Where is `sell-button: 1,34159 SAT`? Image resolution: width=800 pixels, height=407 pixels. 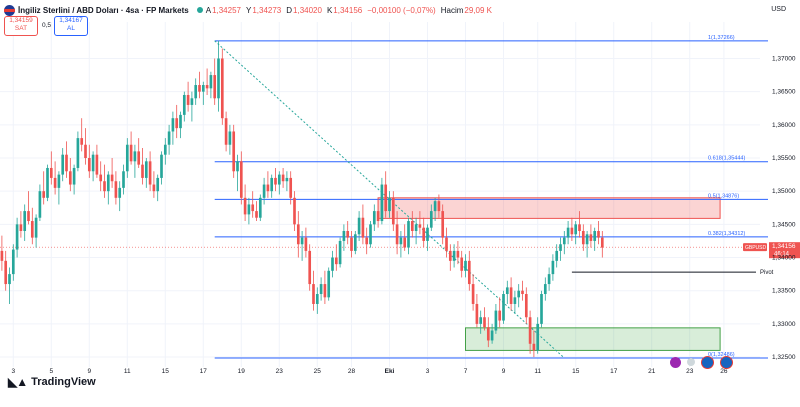
sell-button: 1,34159 SAT is located at coordinates (21, 26).